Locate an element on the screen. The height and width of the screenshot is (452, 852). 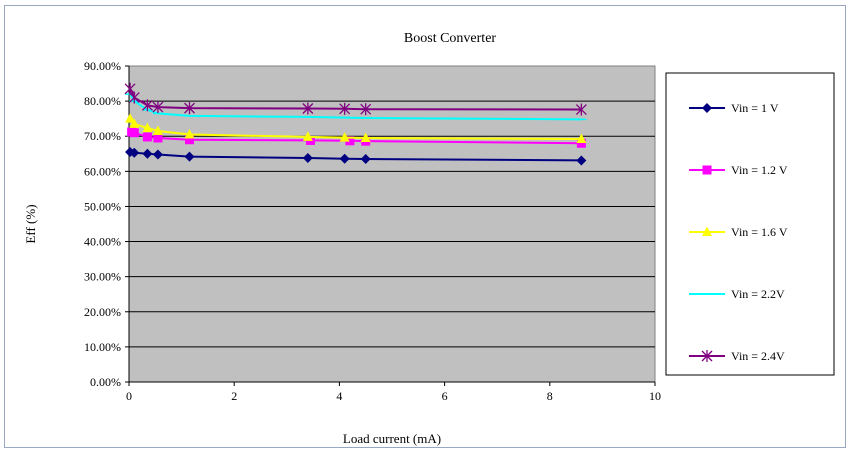
legend-label: Vin = 1.2 V is located at coordinates (759, 170).